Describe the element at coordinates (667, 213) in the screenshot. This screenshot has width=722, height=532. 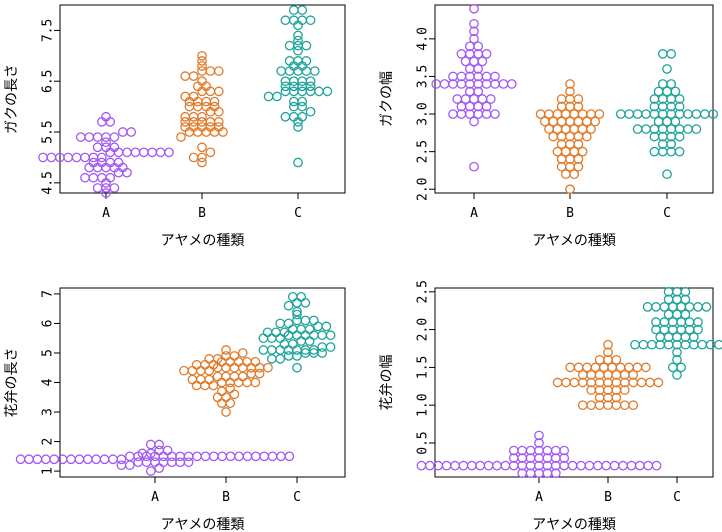
I see `x-tick-label-C: C` at that location.